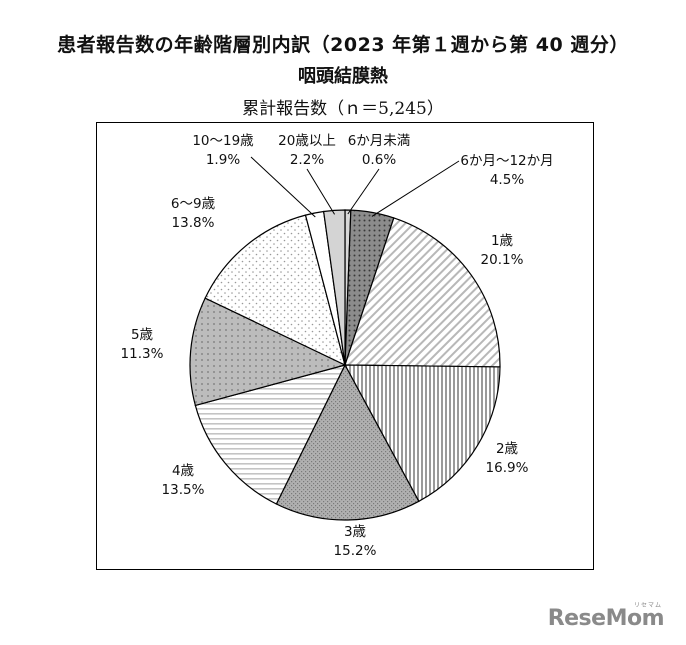 Image resolution: width=686 pixels, height=645 pixels. Describe the element at coordinates (507, 449) in the screenshot. I see `slice-label: 2歳` at that location.